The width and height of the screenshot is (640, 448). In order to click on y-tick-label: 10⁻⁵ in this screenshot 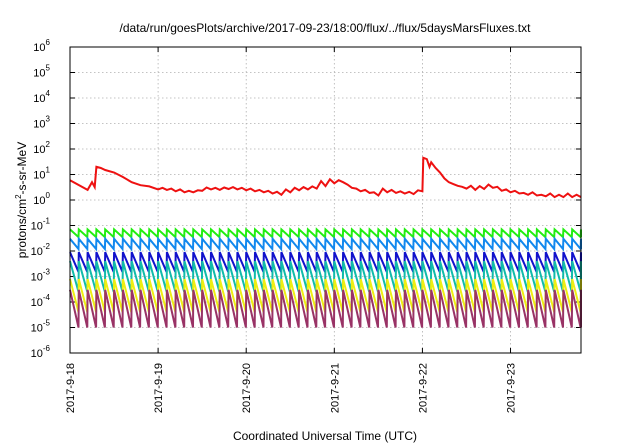, I will do `click(41, 327)`.